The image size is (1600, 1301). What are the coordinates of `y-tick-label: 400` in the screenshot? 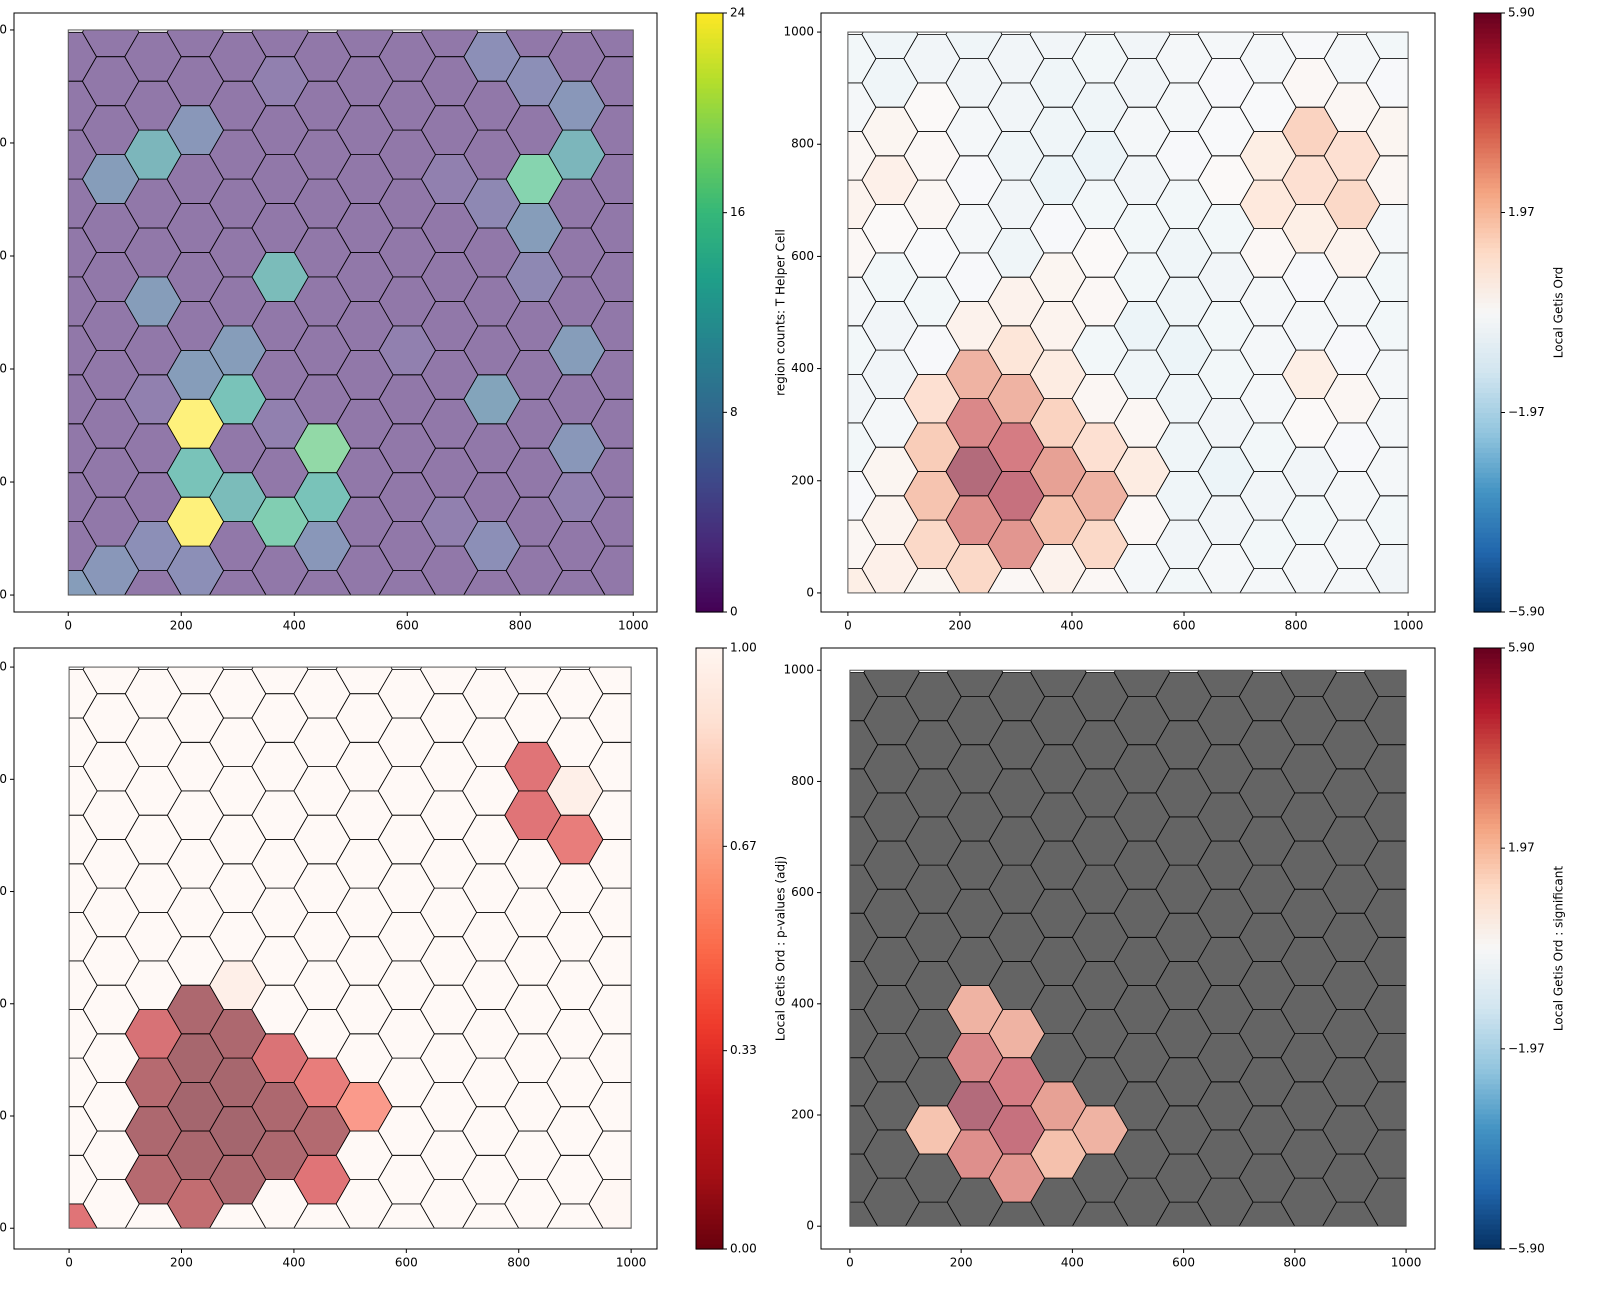 It's located at (802, 1003).